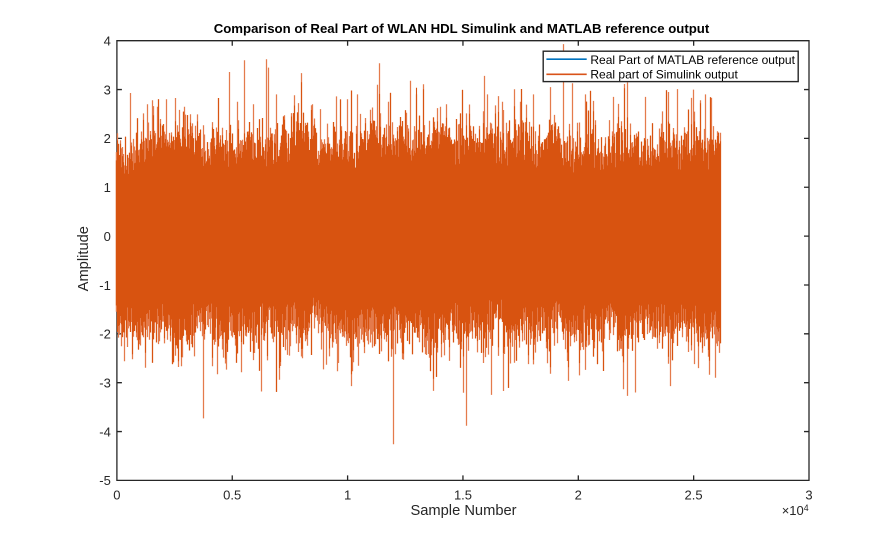 This screenshot has width=895, height=540. What do you see at coordinates (463, 495) in the screenshot?
I see `svg-text: 1.5` at bounding box center [463, 495].